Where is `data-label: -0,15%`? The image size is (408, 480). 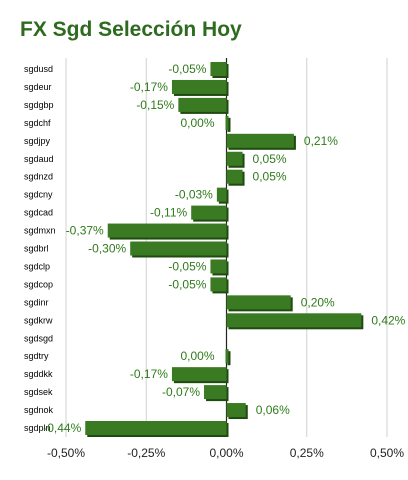 data-label: -0,15% is located at coordinates (155, 105).